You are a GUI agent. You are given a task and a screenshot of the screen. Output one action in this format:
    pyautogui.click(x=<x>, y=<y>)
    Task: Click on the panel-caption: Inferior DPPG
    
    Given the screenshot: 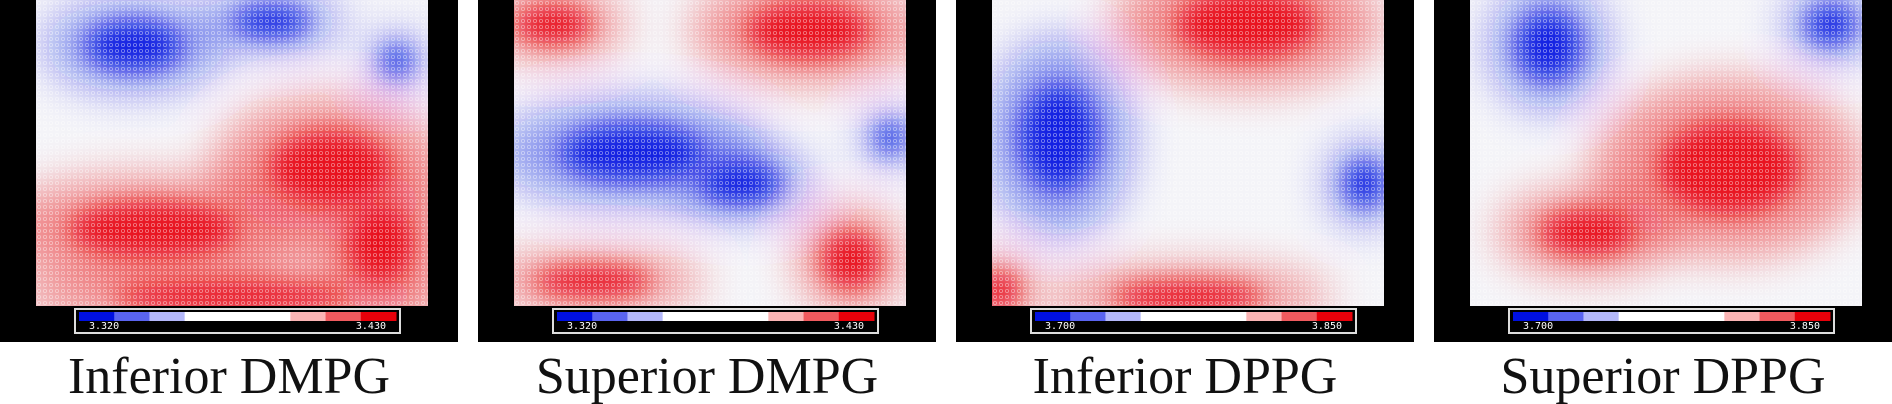 What is the action you would take?
    pyautogui.click(x=1185, y=376)
    